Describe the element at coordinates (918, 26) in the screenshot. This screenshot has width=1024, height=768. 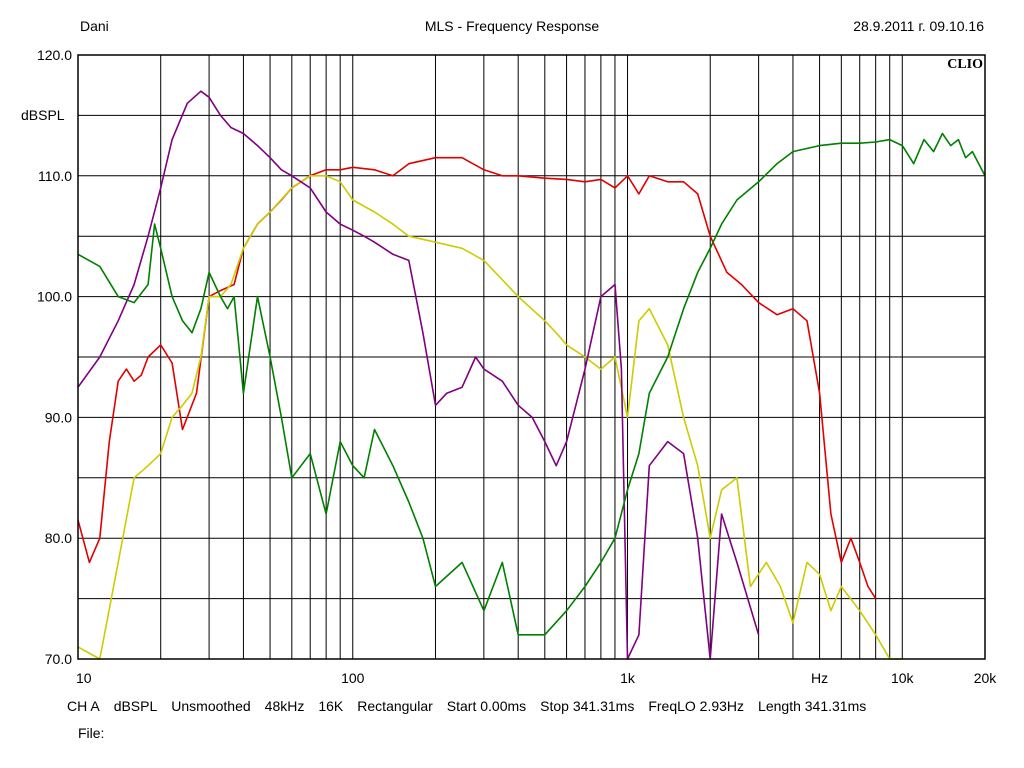
I see `header-timestamp: 28.9.2011 г. 09.10.16` at that location.